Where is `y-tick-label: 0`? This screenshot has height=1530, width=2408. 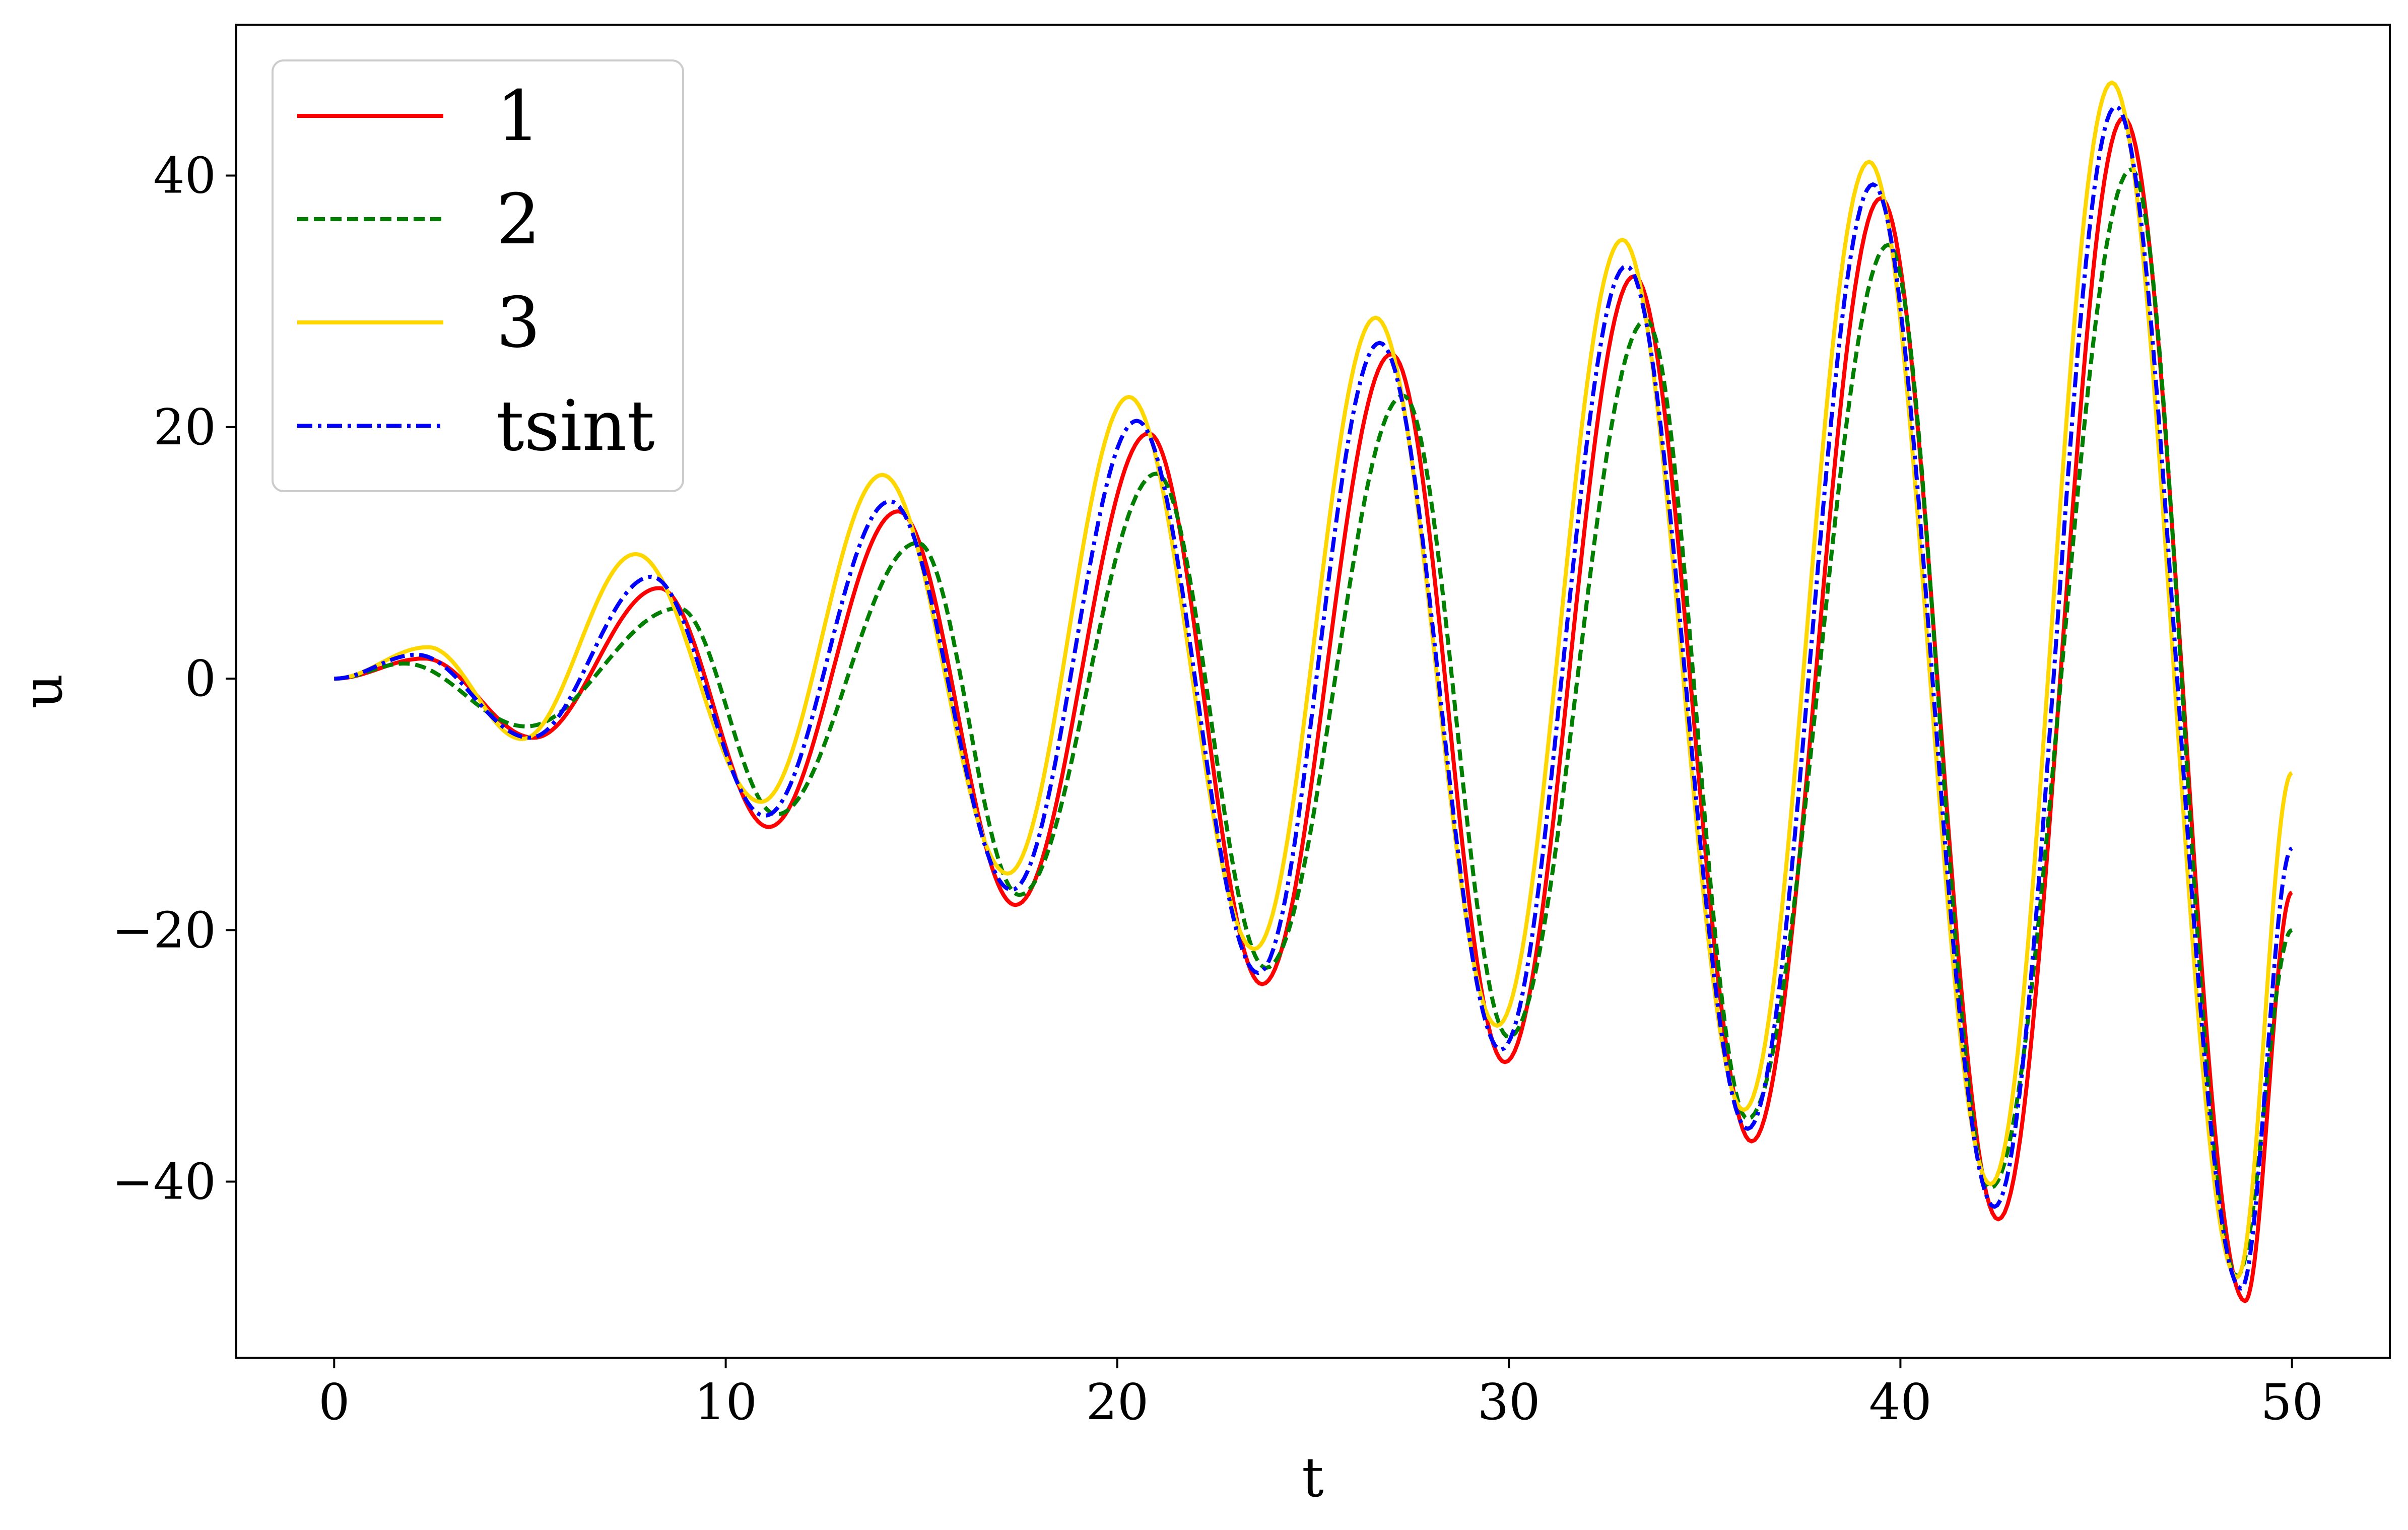 y-tick-label: 0 is located at coordinates (200, 679).